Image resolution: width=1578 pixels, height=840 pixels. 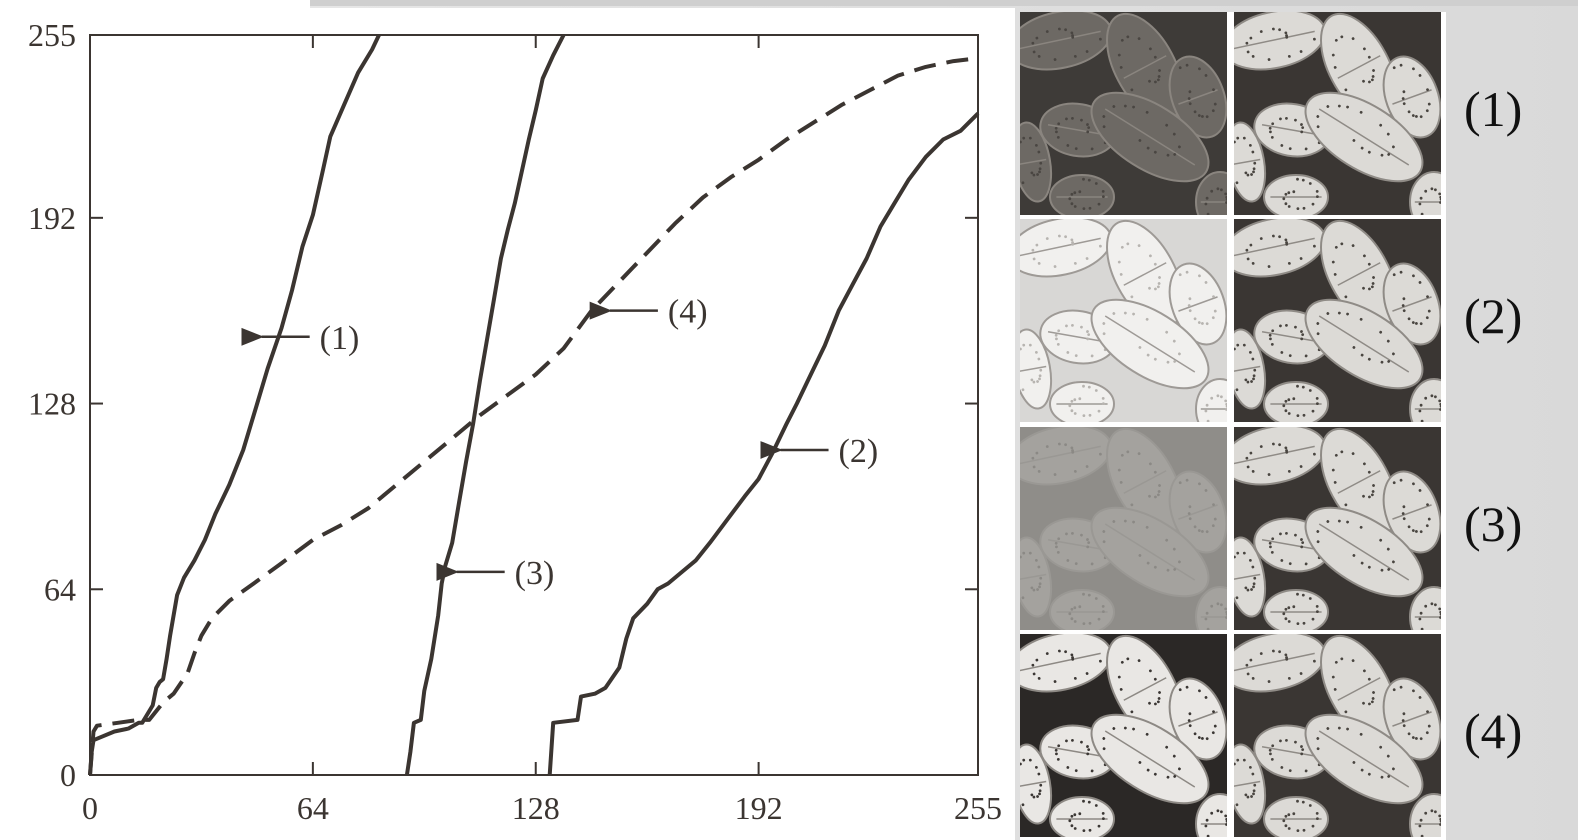 What do you see at coordinates (944, 3) in the screenshot?
I see `top-edge-strip` at bounding box center [944, 3].